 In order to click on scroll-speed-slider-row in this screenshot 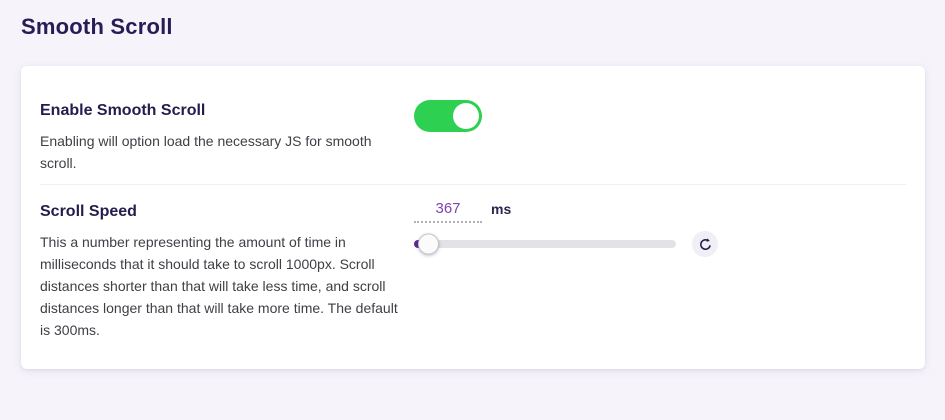, I will do `click(660, 244)`.